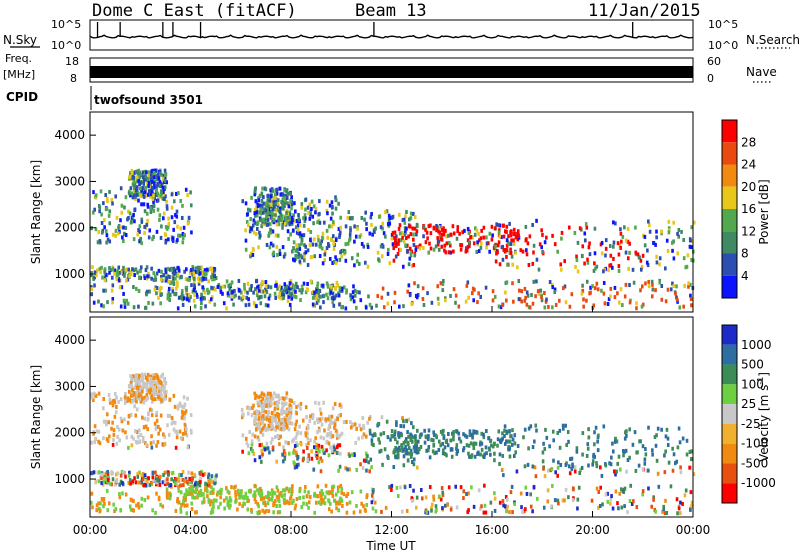 Image resolution: width=800 pixels, height=554 pixels. I want to click on freq-label: Freq., so click(18, 58).